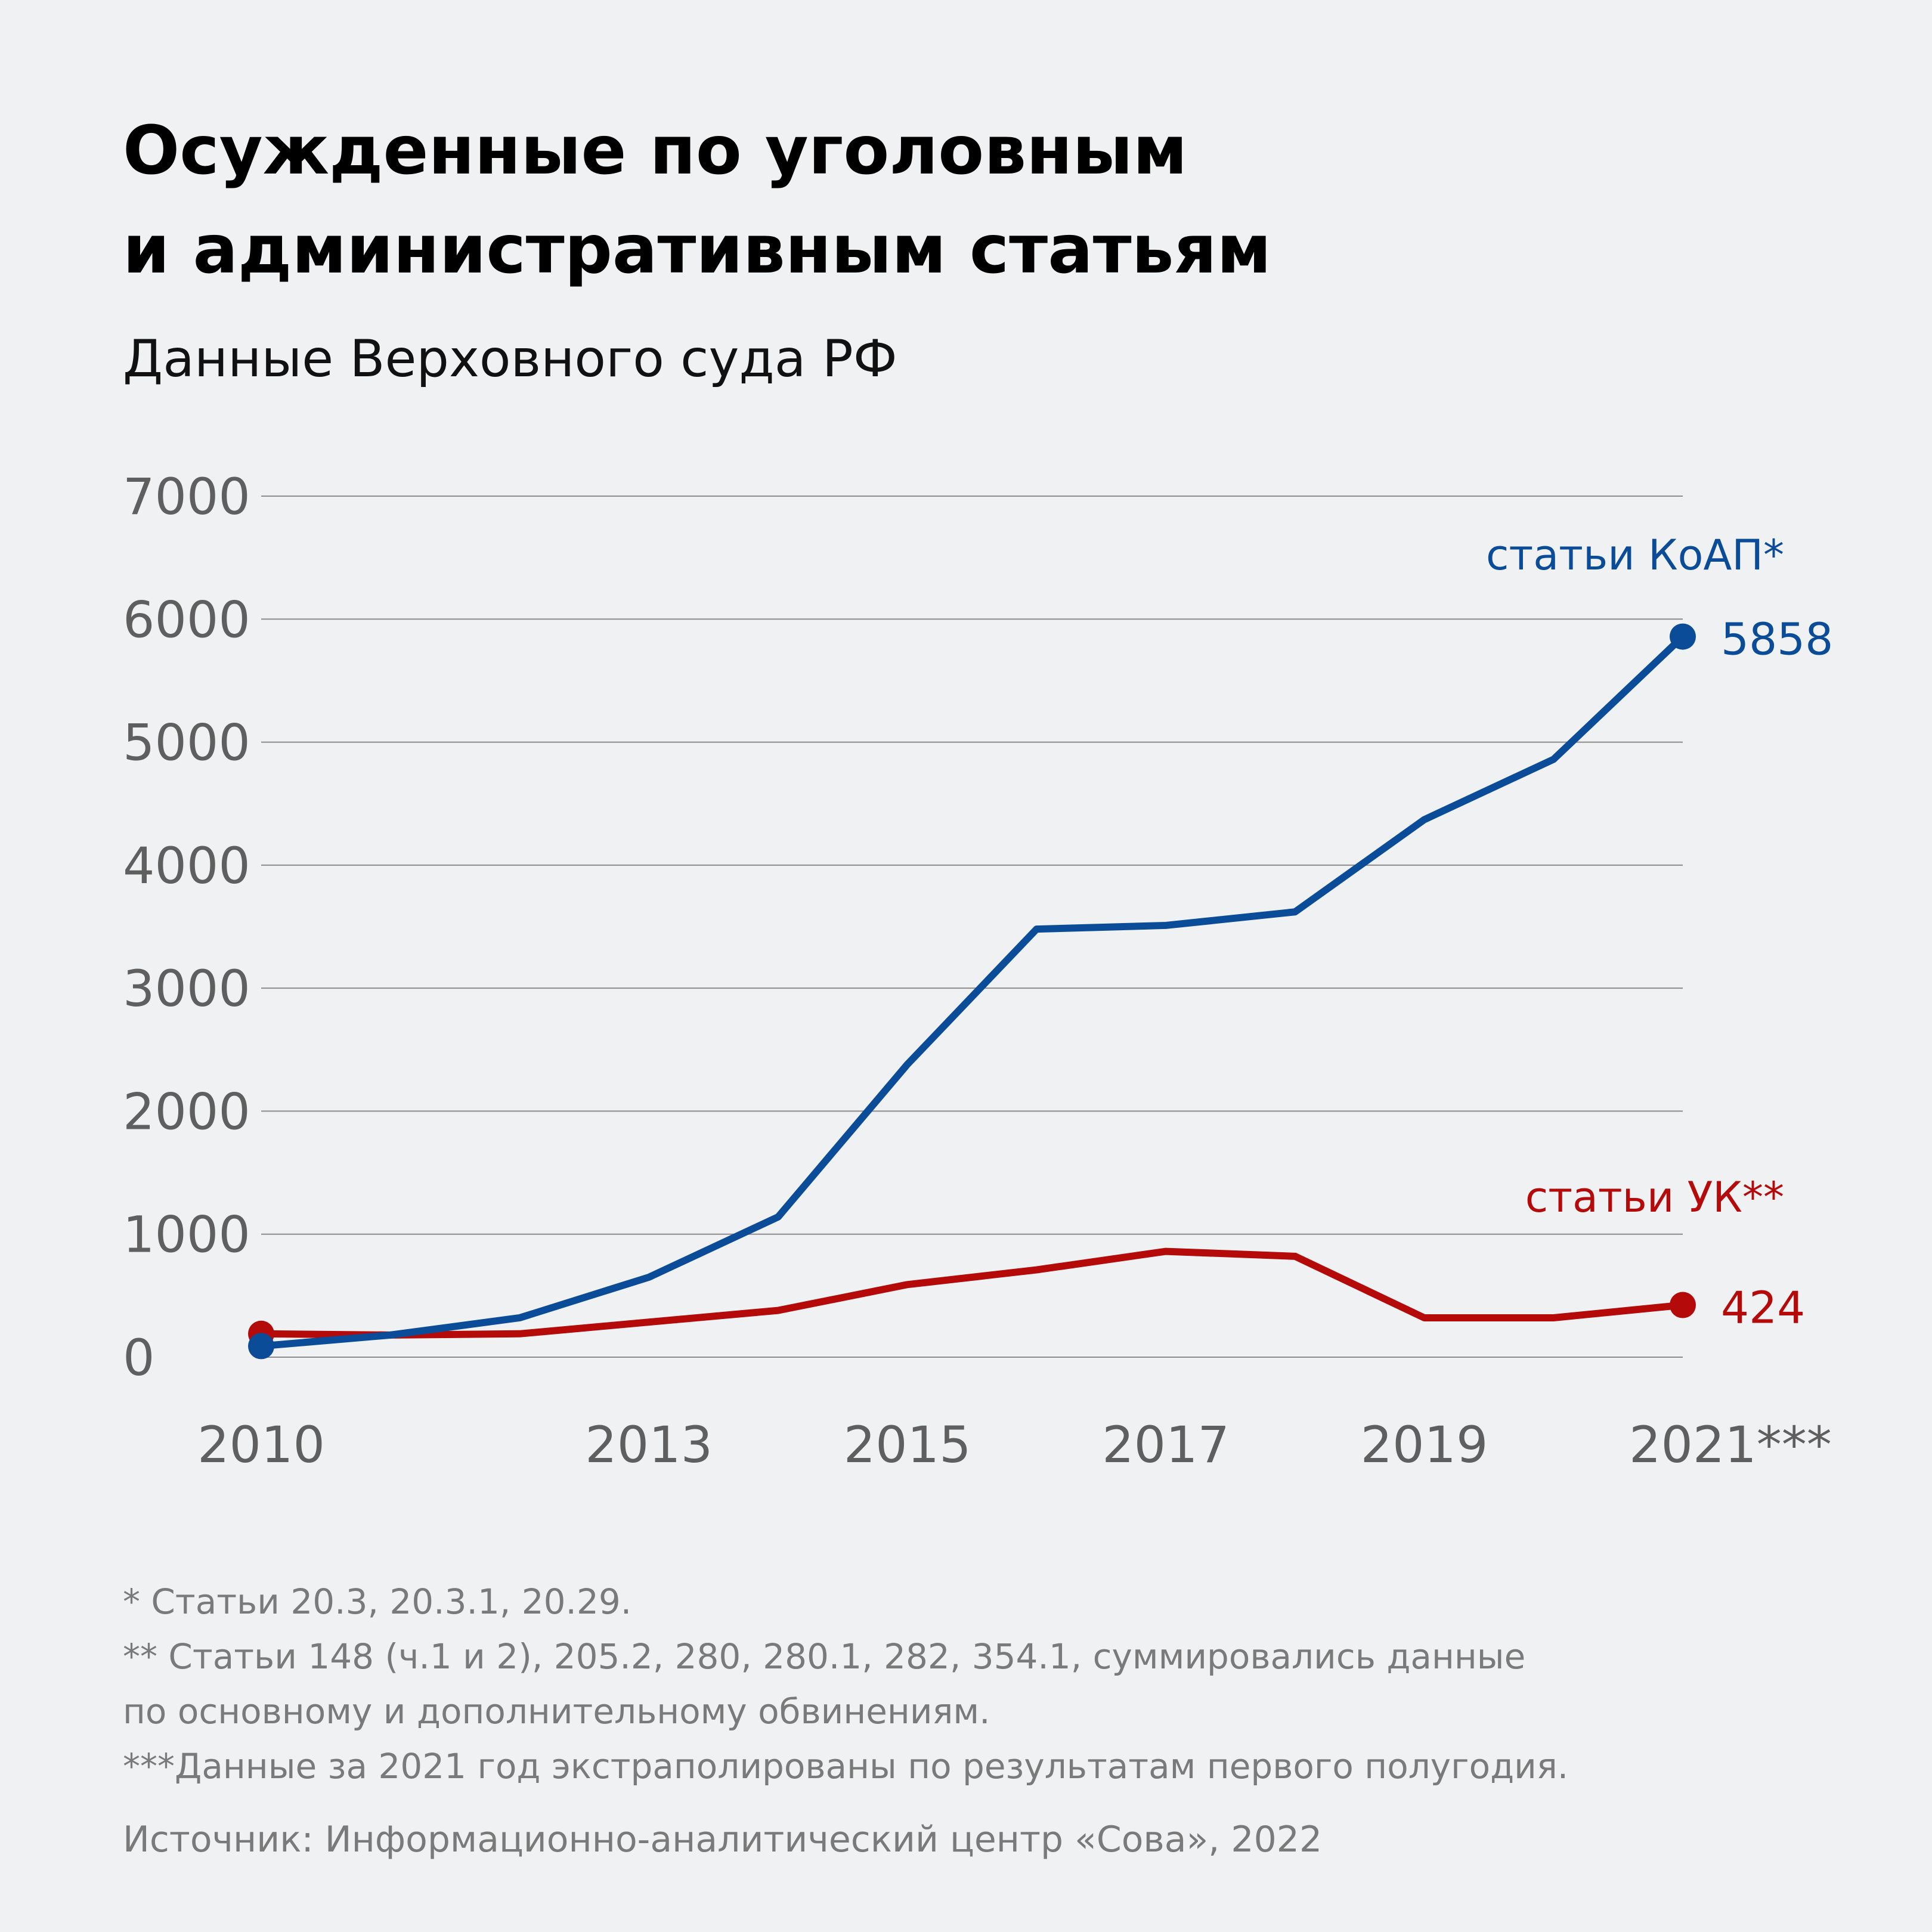 This screenshot has width=1932, height=1932. Describe the element at coordinates (655, 151) in the screenshot. I see `chart-title-line-1: Осужденные по уголовным` at that location.